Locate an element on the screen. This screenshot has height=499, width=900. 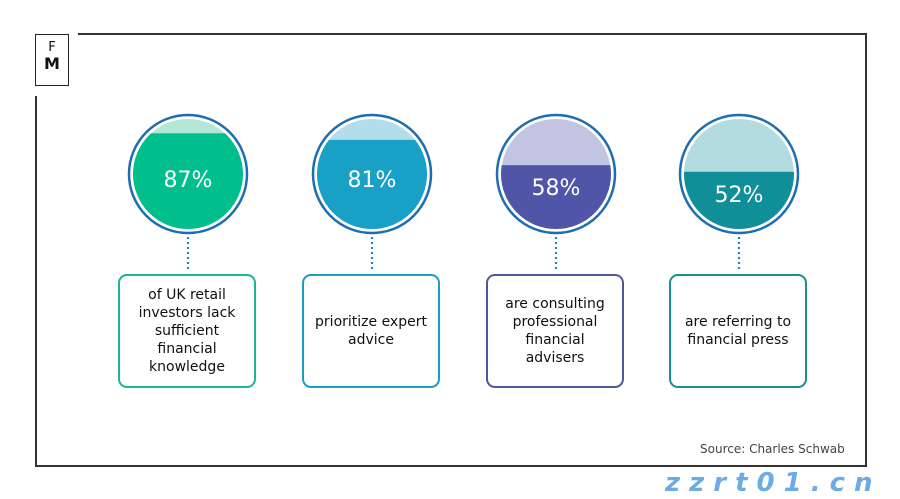
logo-m: M is located at coordinates (52, 63).